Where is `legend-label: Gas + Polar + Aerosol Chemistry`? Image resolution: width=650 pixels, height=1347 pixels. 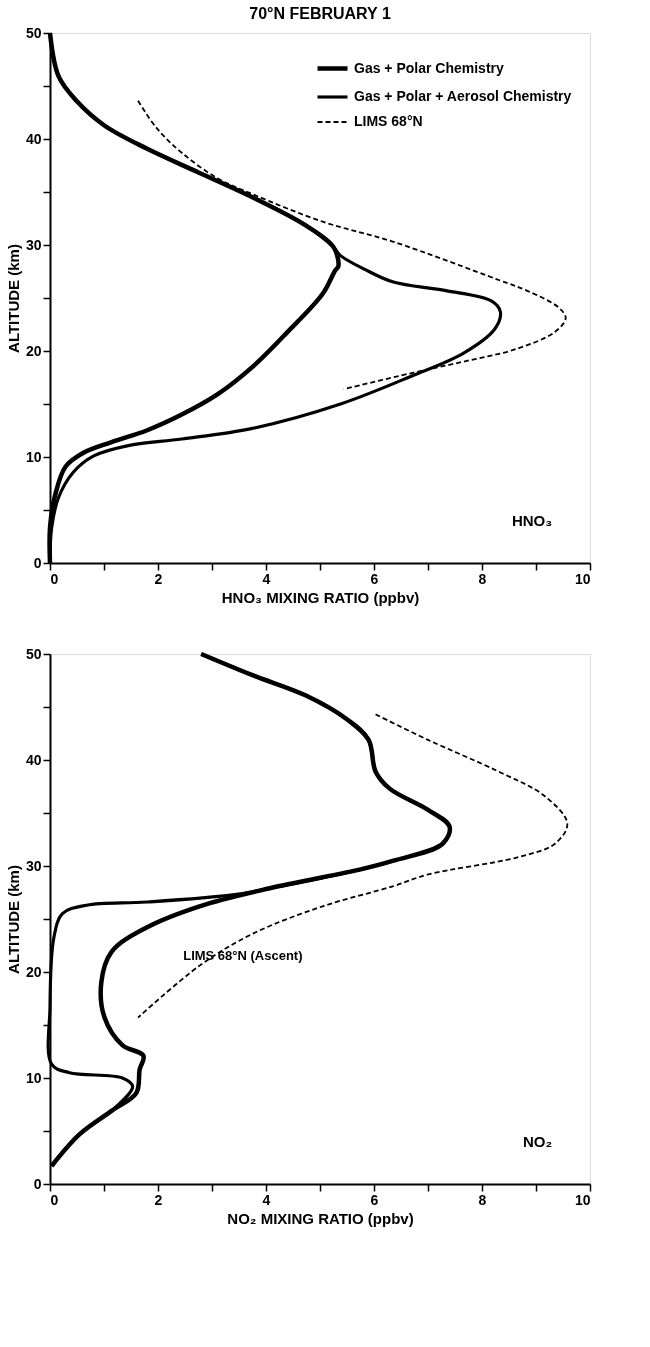
legend-label: Gas + Polar + Aerosol Chemistry is located at coordinates (463, 96).